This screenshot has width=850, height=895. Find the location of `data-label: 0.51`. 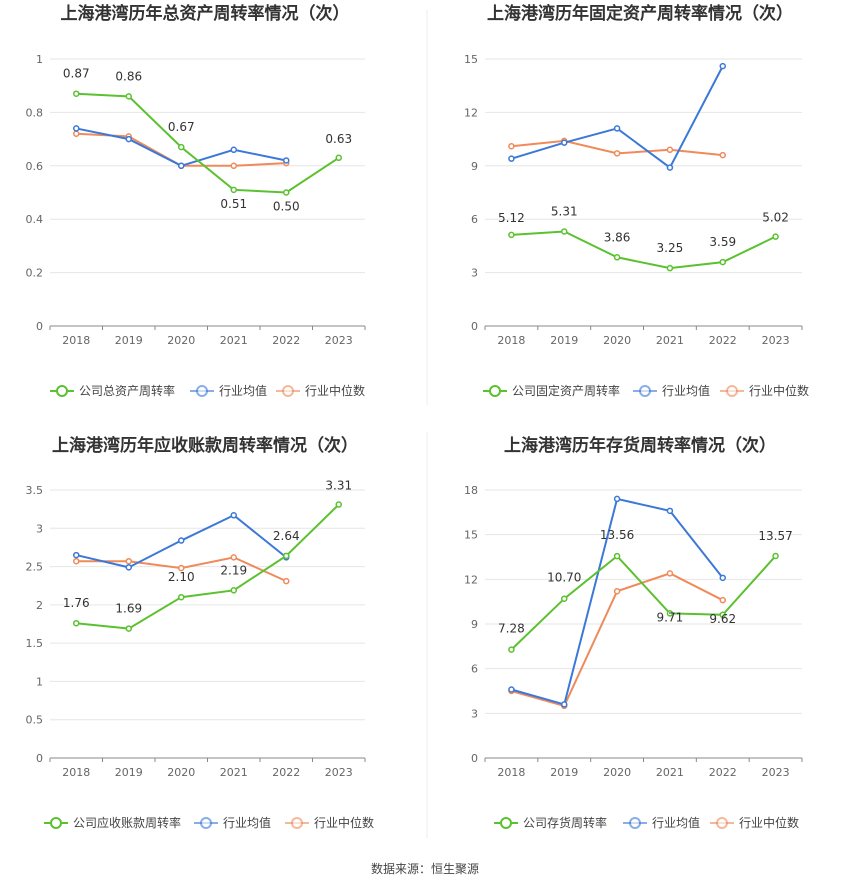

data-label: 0.51 is located at coordinates (233, 204).